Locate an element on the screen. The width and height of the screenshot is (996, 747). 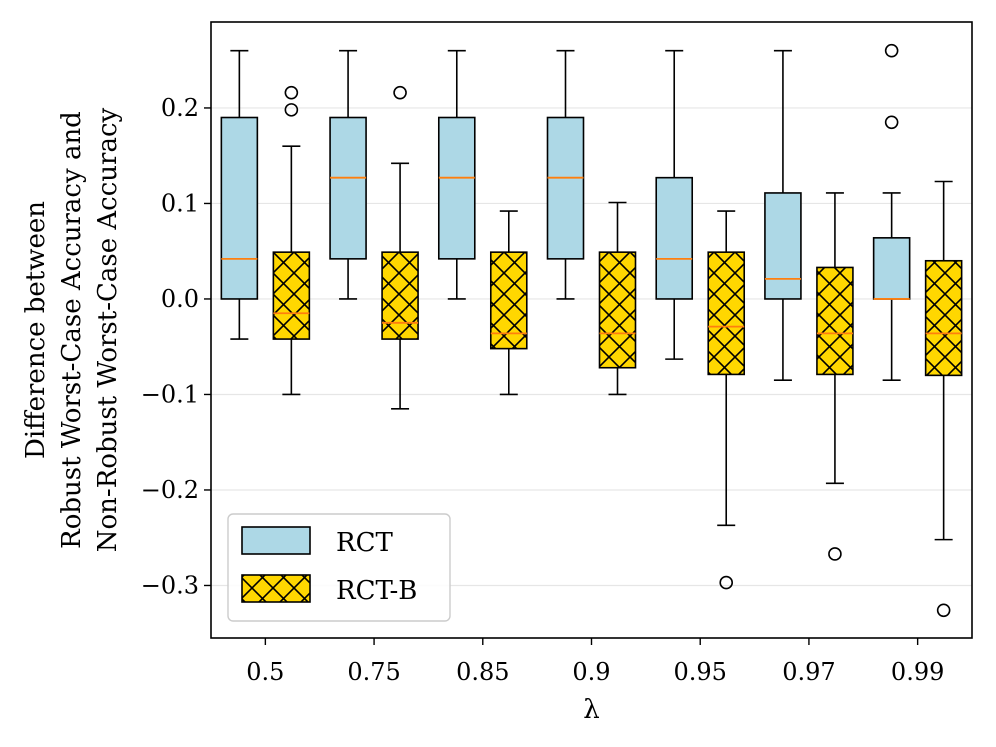
box-rct-b-0.95 is located at coordinates (726, 400).